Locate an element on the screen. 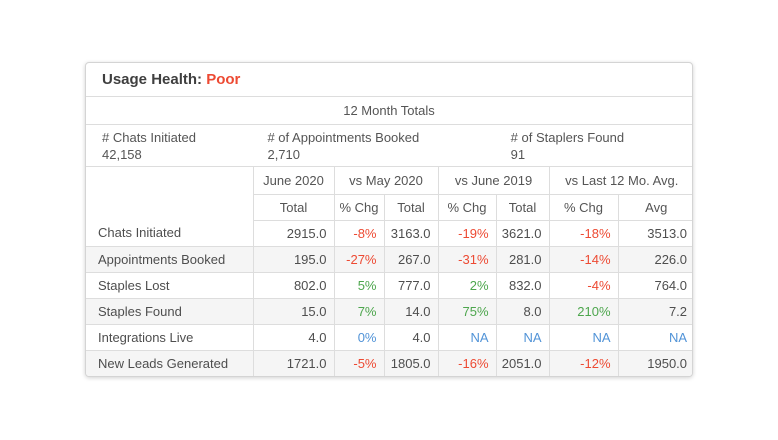  value-cell: 15.0 is located at coordinates (293, 311).